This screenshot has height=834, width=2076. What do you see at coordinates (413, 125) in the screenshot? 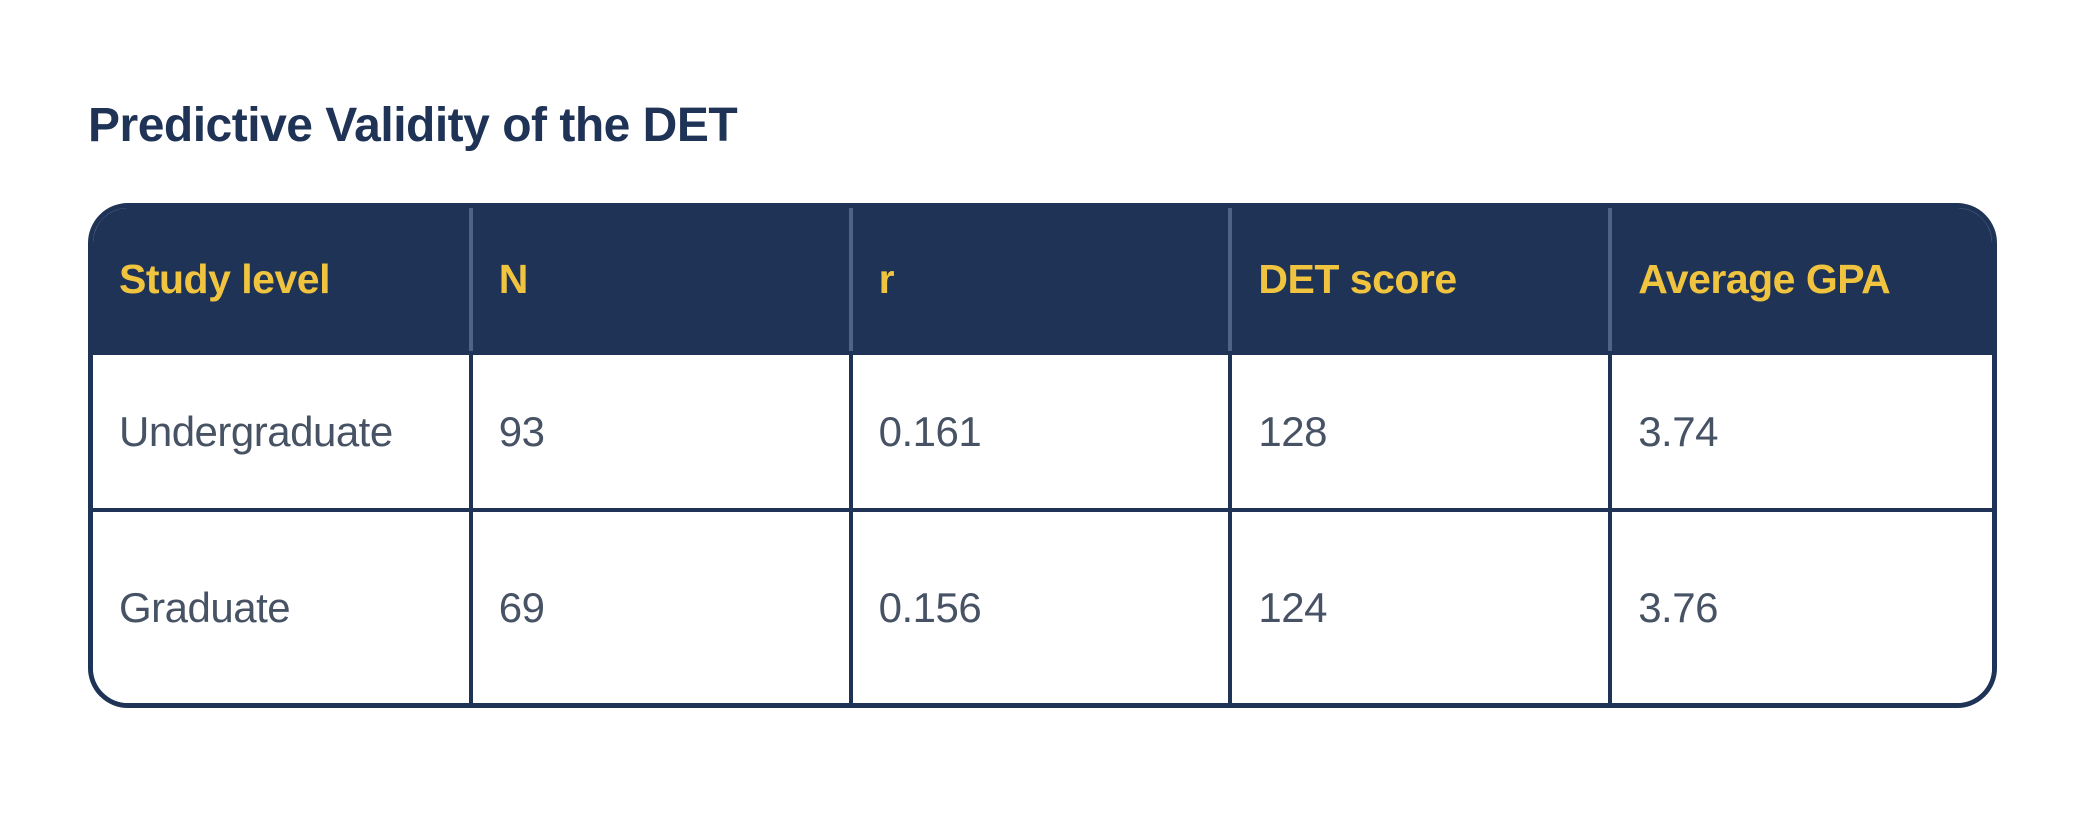
I see `page-title: Predictive Validity of the DET` at bounding box center [413, 125].